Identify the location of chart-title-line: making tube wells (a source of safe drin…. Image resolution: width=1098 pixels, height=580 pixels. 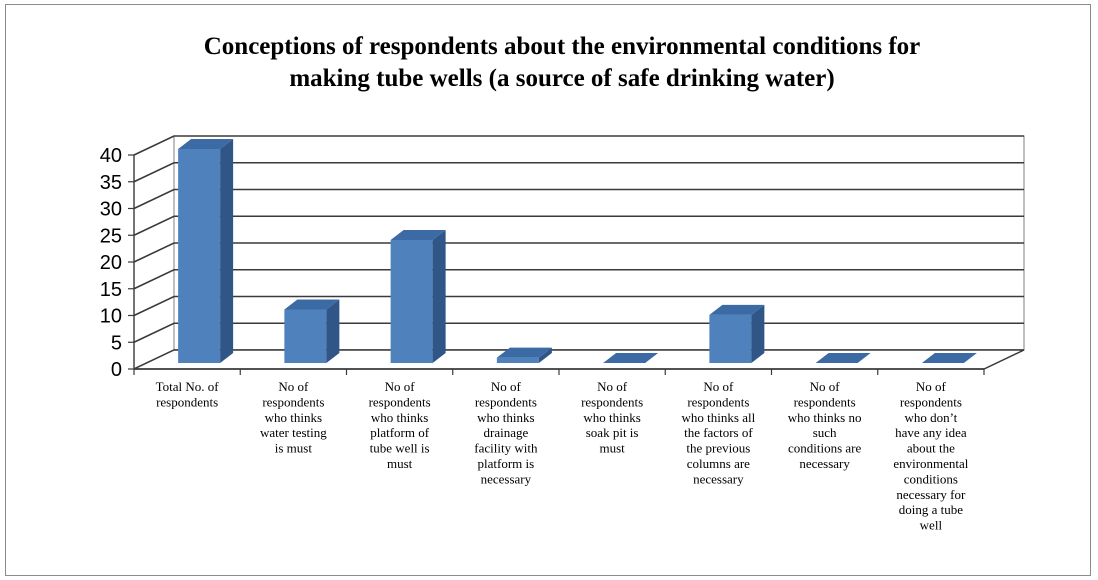
(561, 78).